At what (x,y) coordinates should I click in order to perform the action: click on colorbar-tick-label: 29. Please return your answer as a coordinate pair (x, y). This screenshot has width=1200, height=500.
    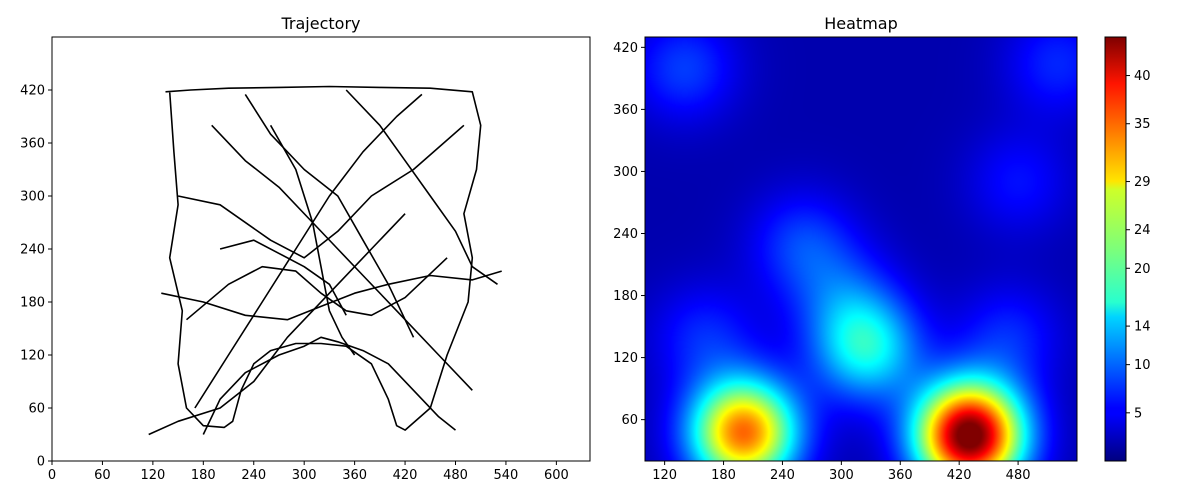
    Looking at the image, I should click on (1142, 182).